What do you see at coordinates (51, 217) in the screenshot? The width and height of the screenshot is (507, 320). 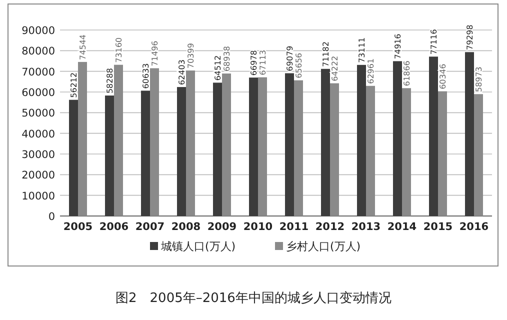 I see `y-tick-label: 0` at bounding box center [51, 217].